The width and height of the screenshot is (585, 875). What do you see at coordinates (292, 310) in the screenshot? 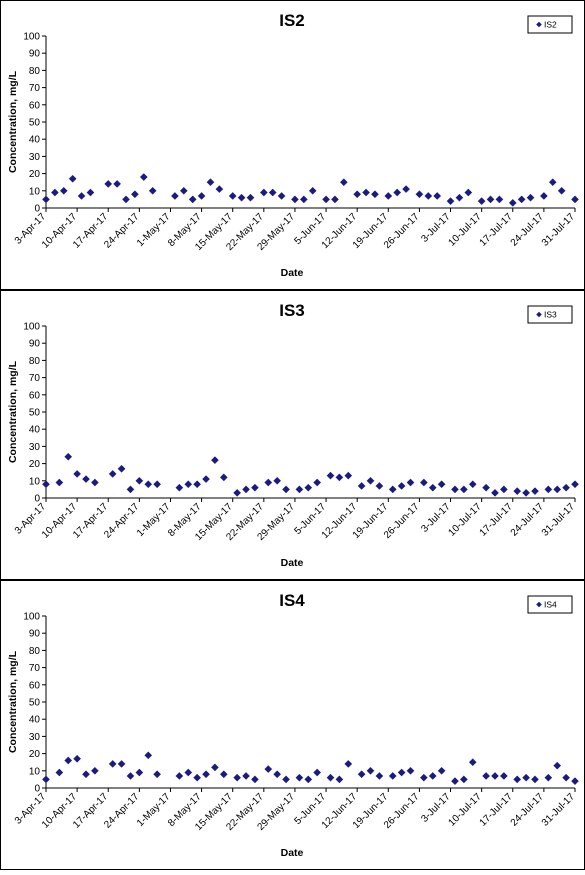
I see `chart-title: IS3` at bounding box center [292, 310].